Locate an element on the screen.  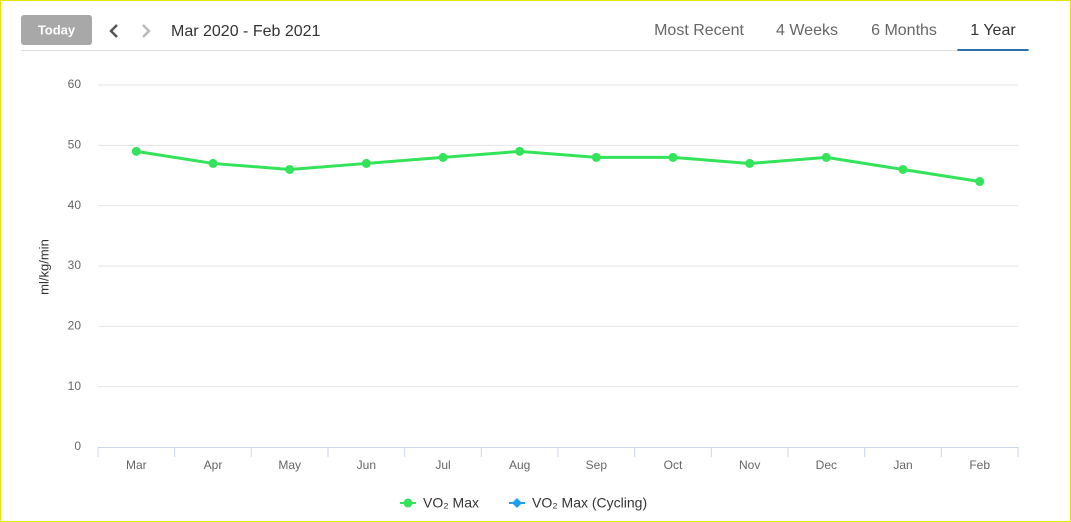
x-tick-label: Apr is located at coordinates (213, 465).